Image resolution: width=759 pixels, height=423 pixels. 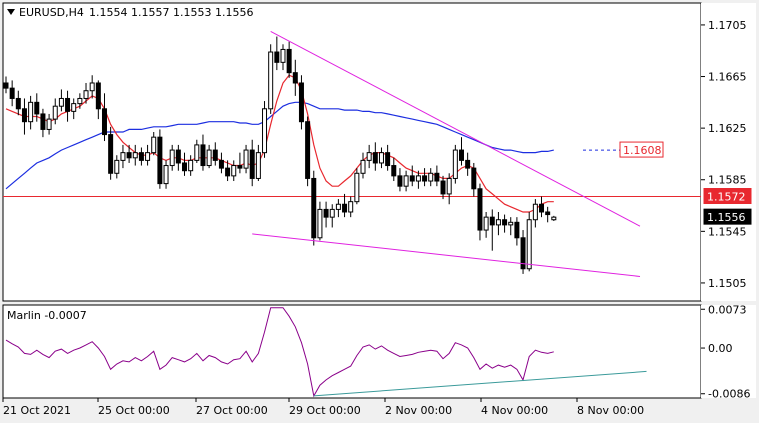 What do you see at coordinates (514, 410) in the screenshot?
I see `time-tick-label: 4 Nov 00:00` at bounding box center [514, 410].